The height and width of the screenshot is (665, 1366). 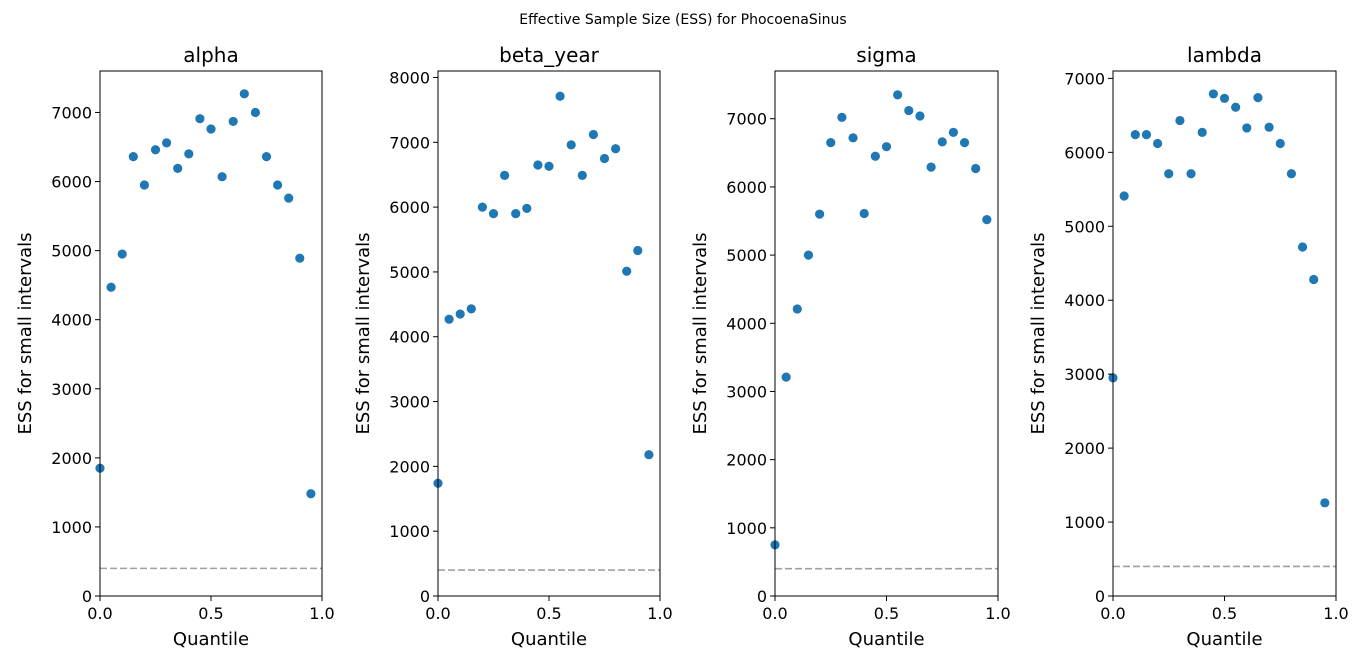 What do you see at coordinates (1224, 55) in the screenshot?
I see `panel-title: lambda` at bounding box center [1224, 55].